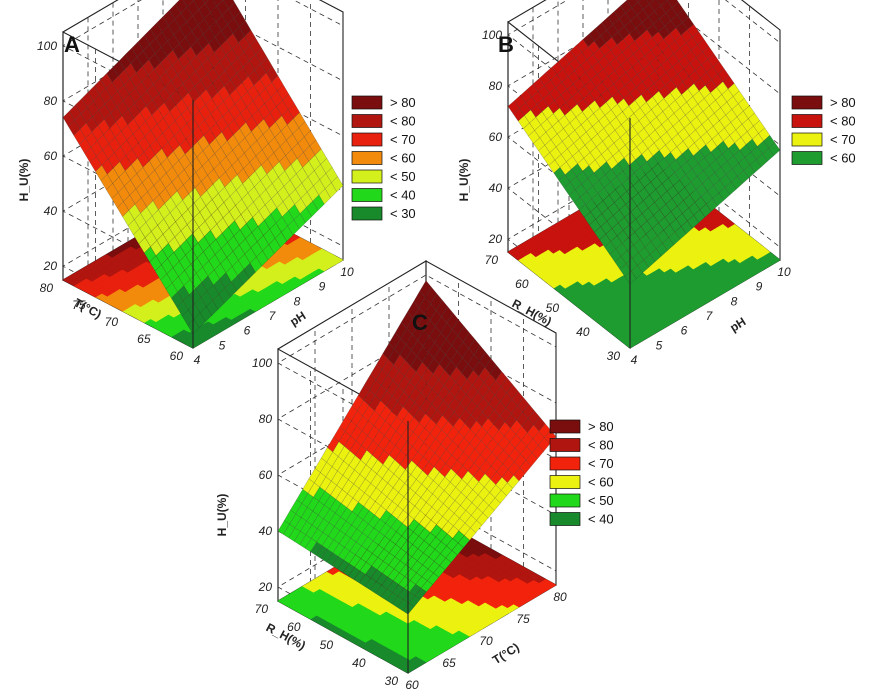 The height and width of the screenshot is (696, 872). I want to click on response-surface, so click(644, 142).